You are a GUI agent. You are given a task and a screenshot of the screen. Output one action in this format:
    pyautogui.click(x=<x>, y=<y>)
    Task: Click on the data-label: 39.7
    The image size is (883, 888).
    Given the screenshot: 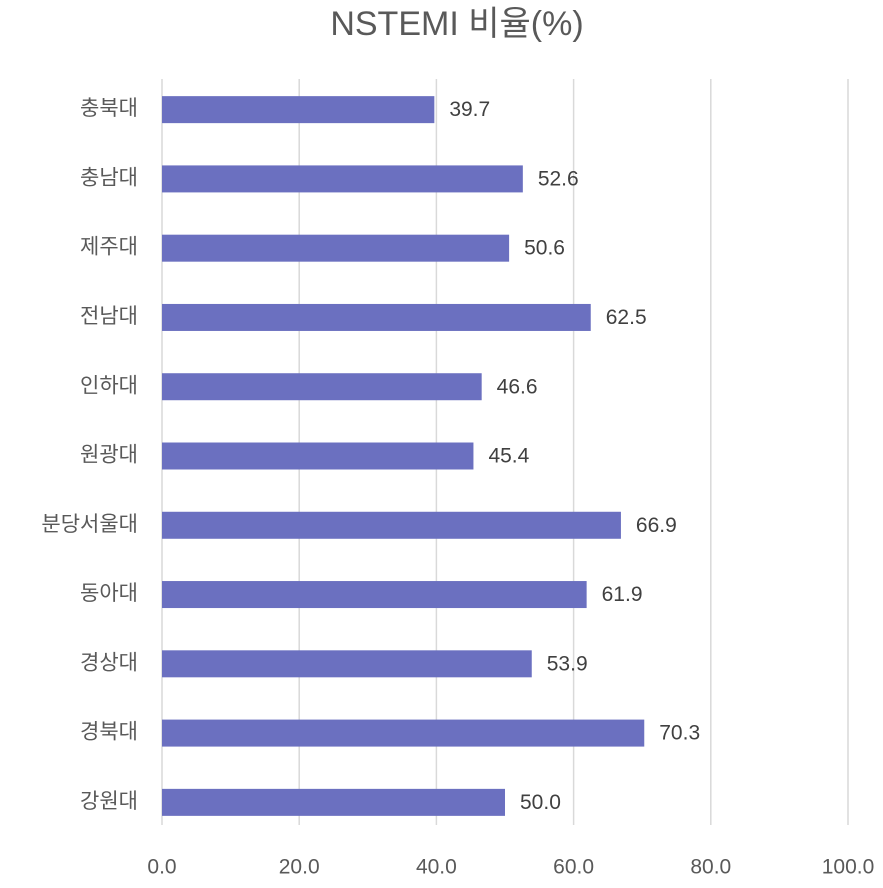 What is the action you would take?
    pyautogui.click(x=469, y=109)
    